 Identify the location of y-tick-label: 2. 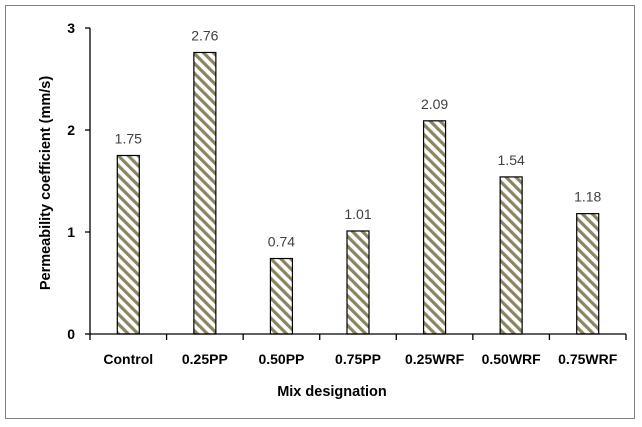
(71, 130).